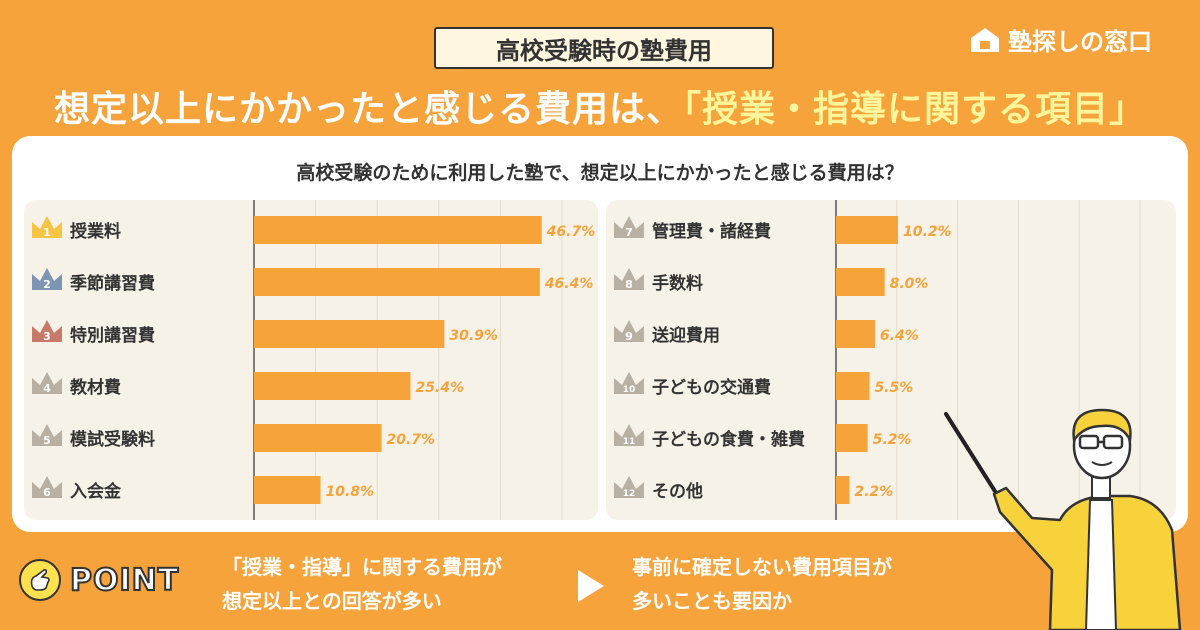  I want to click on value-label: 5.5%, so click(893, 388).